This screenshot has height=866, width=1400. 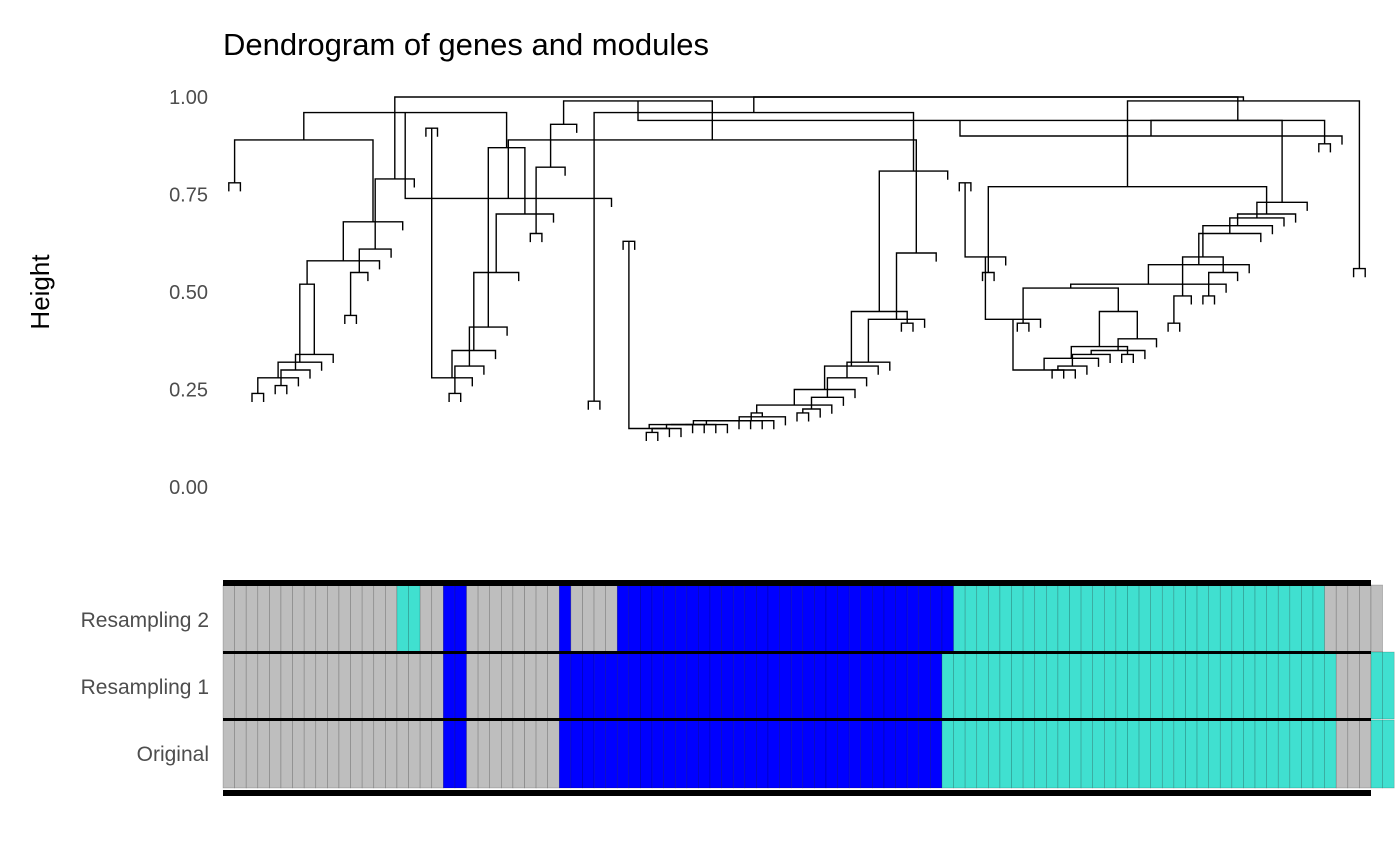 I want to click on y-axis-ticks: 0.00 0.25 0.50 0.75 1.00, so click(x=188, y=293).